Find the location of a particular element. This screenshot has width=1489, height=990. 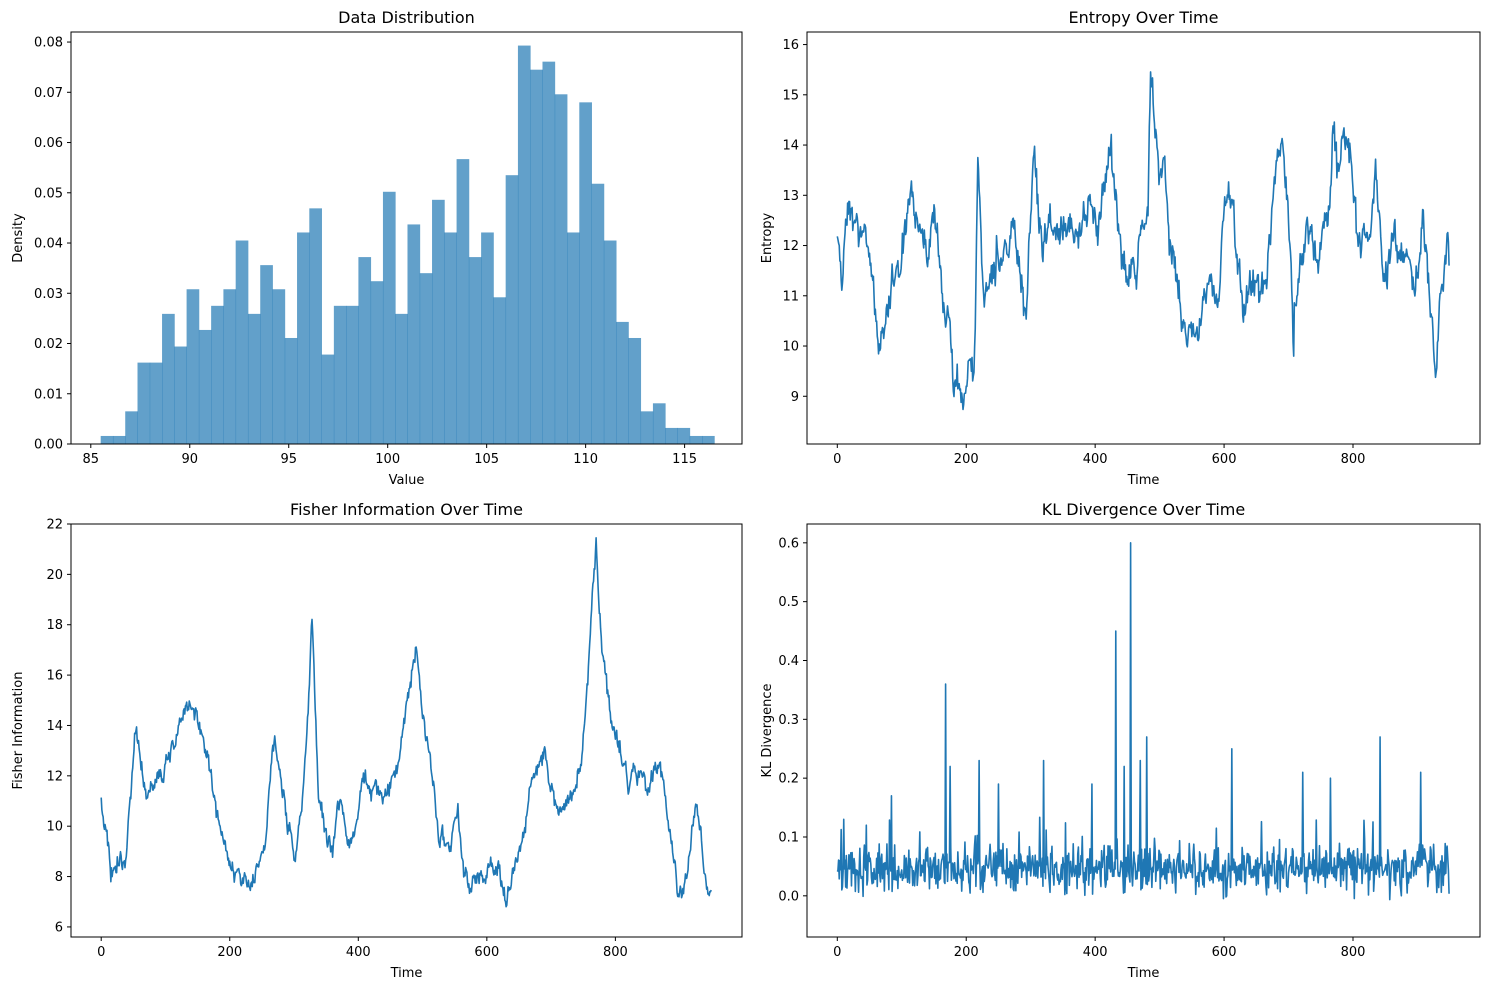

y-tick-label: 0.4 is located at coordinates (788, 661).